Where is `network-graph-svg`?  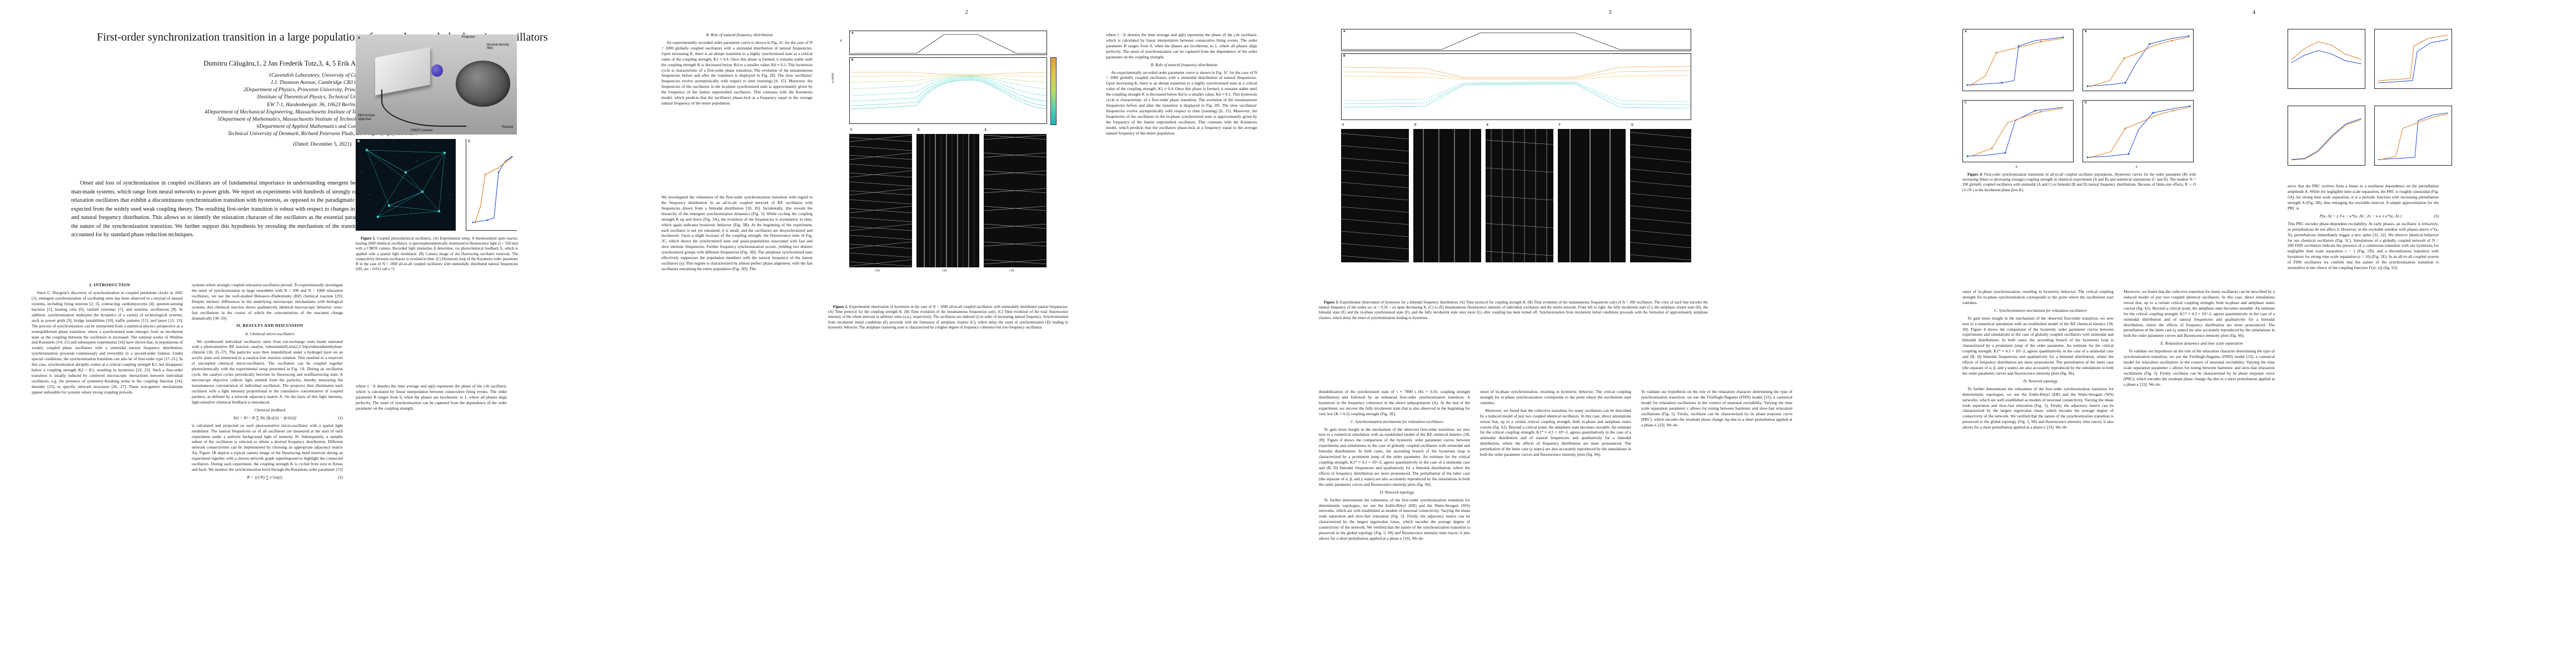
network-graph-svg is located at coordinates (405, 183).